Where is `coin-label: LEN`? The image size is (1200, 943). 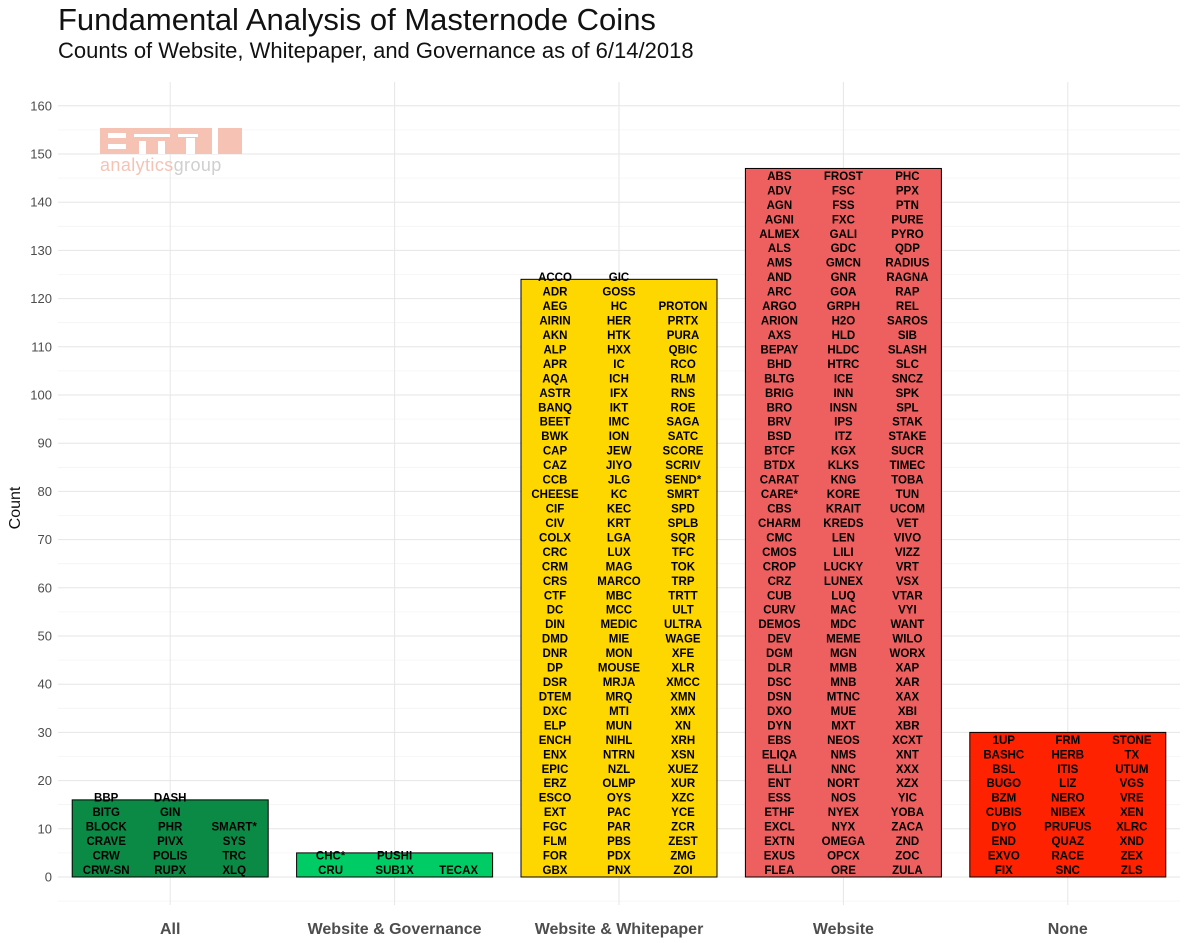
coin-label: LEN is located at coordinates (843, 538).